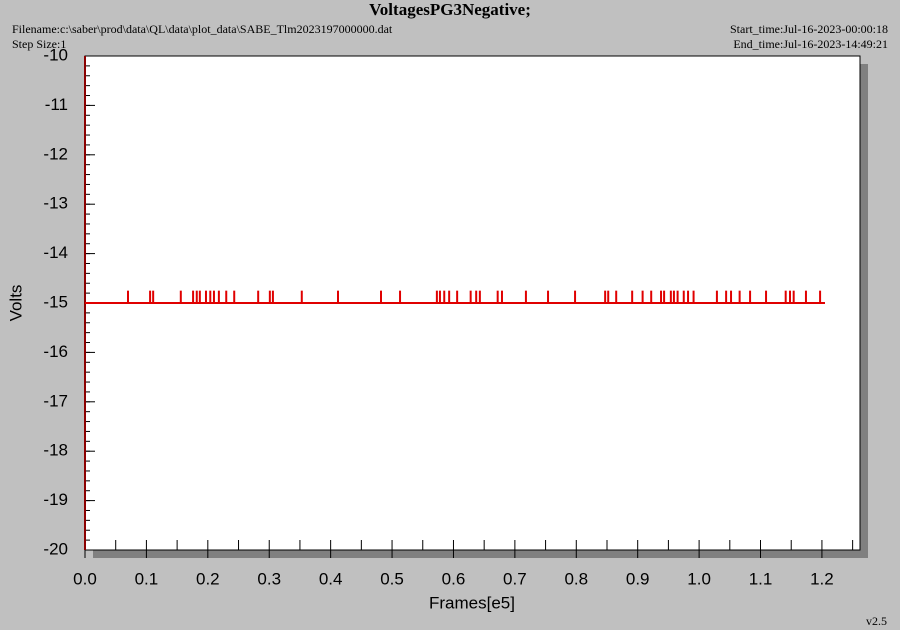  What do you see at coordinates (85, 578) in the screenshot?
I see `x-tick-label: 0.0` at bounding box center [85, 578].